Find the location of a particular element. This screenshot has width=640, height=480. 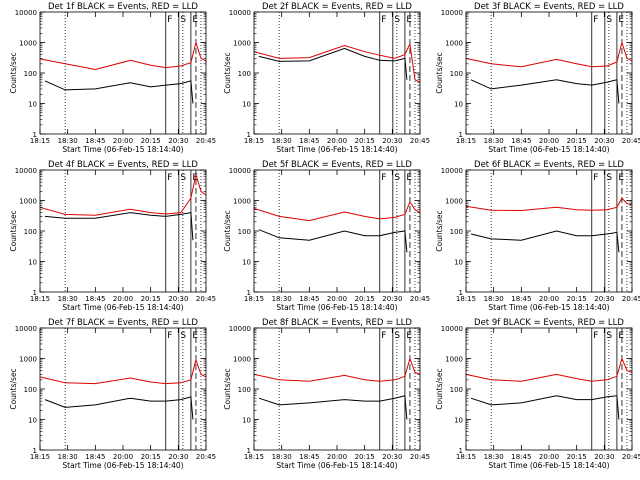

panel-title: Det 1f BLACK = Events, RED = LLD is located at coordinates (123, 7).